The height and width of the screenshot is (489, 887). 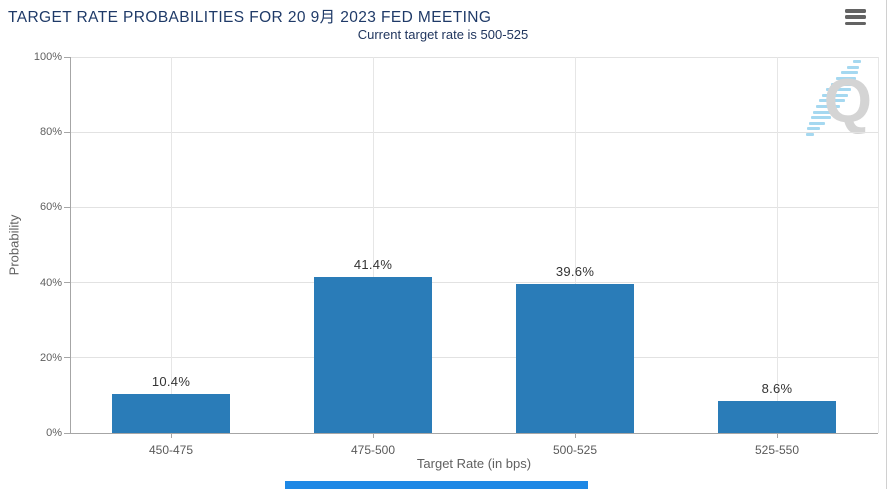 I want to click on hamburger-menu-icon, so click(x=855, y=17).